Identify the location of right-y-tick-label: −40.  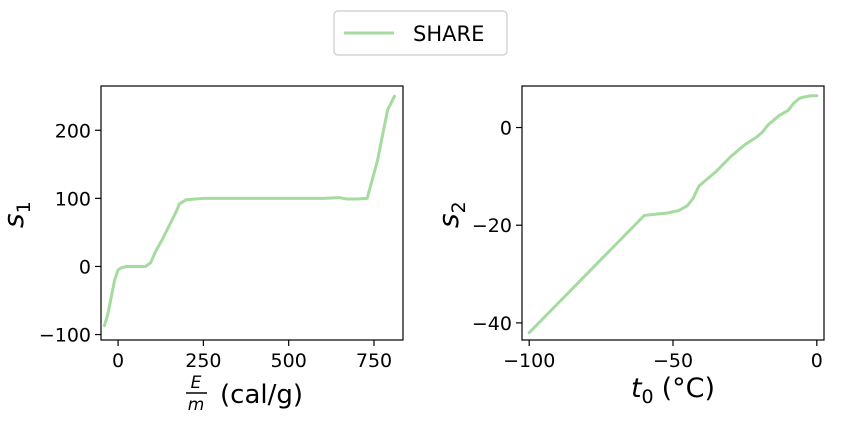
(492, 324).